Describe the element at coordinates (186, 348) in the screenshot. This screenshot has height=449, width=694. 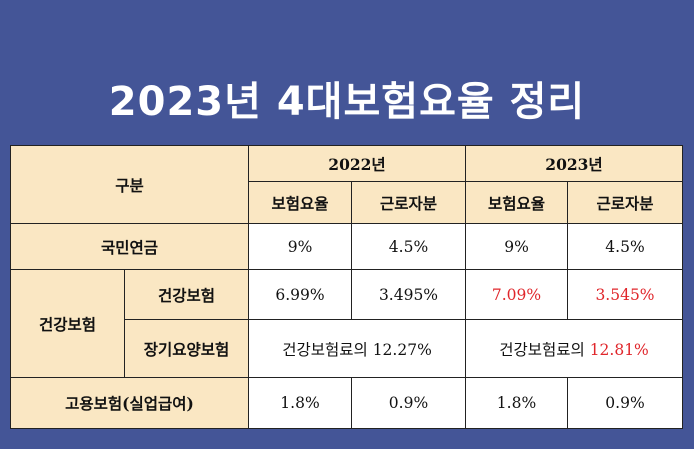
I see `longterm-care-label: 장기요양보험` at that location.